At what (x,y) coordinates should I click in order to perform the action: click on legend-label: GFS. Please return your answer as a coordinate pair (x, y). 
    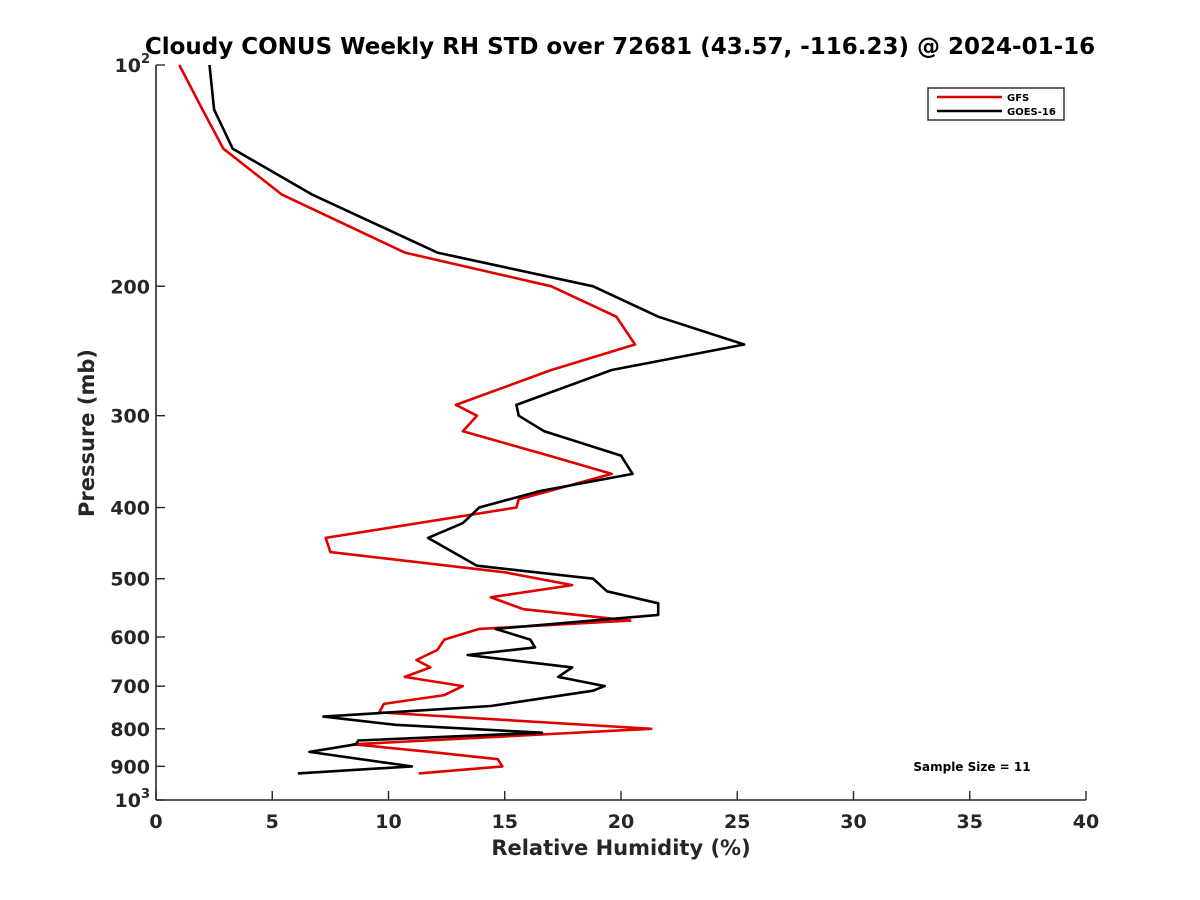
    Looking at the image, I should click on (1018, 98).